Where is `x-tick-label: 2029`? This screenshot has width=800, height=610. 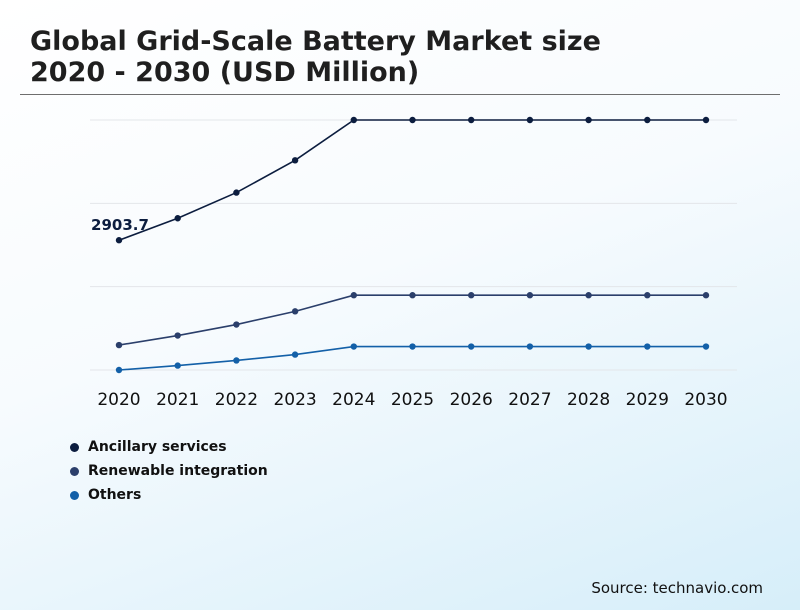 x-tick-label: 2029 is located at coordinates (647, 400).